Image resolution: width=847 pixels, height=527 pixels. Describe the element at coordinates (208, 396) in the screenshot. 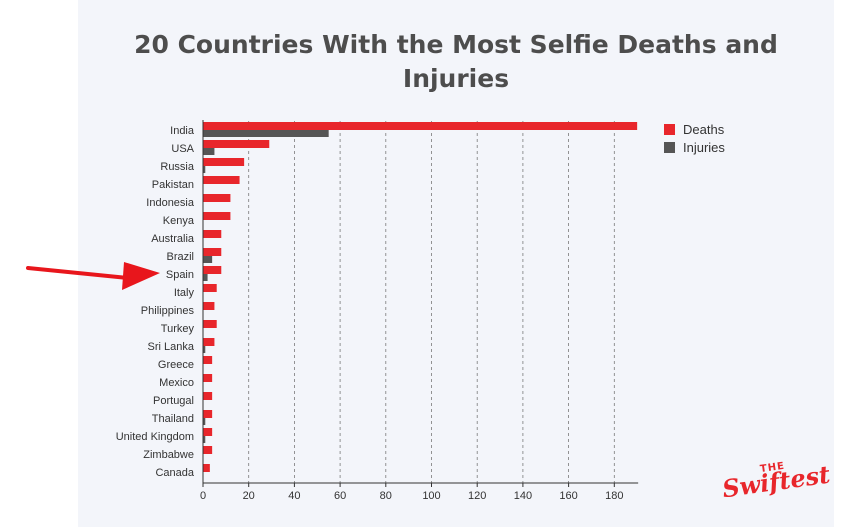

I see `bar-deaths-portugal` at that location.